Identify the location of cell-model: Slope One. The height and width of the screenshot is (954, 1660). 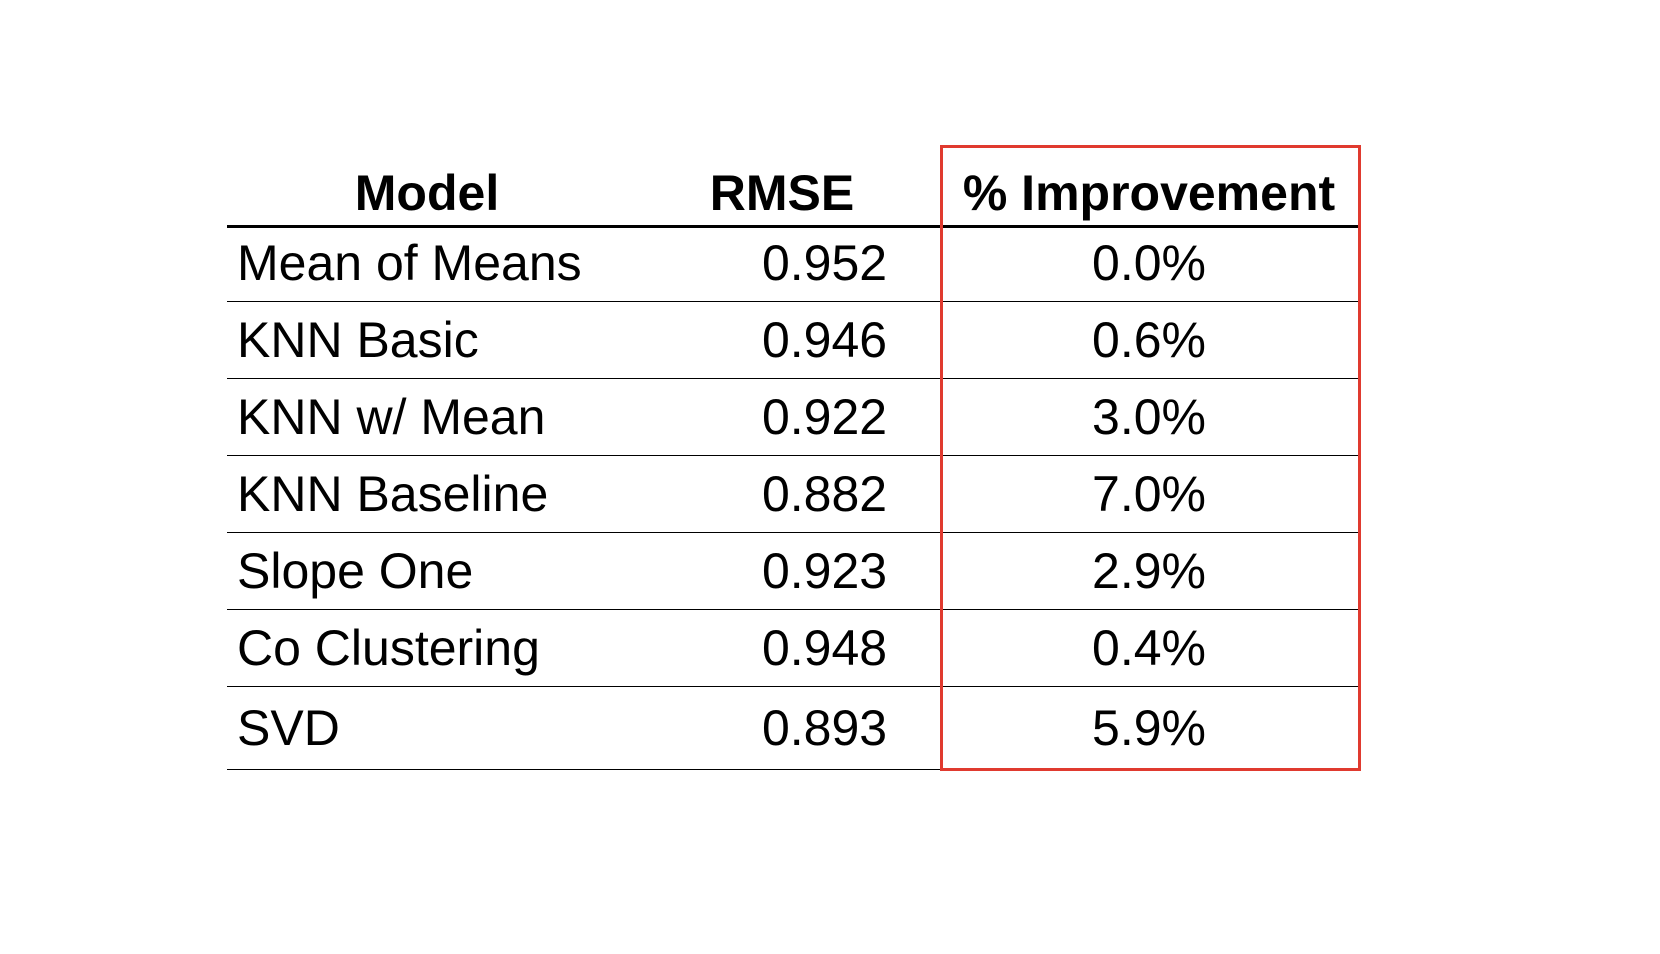
(355, 571).